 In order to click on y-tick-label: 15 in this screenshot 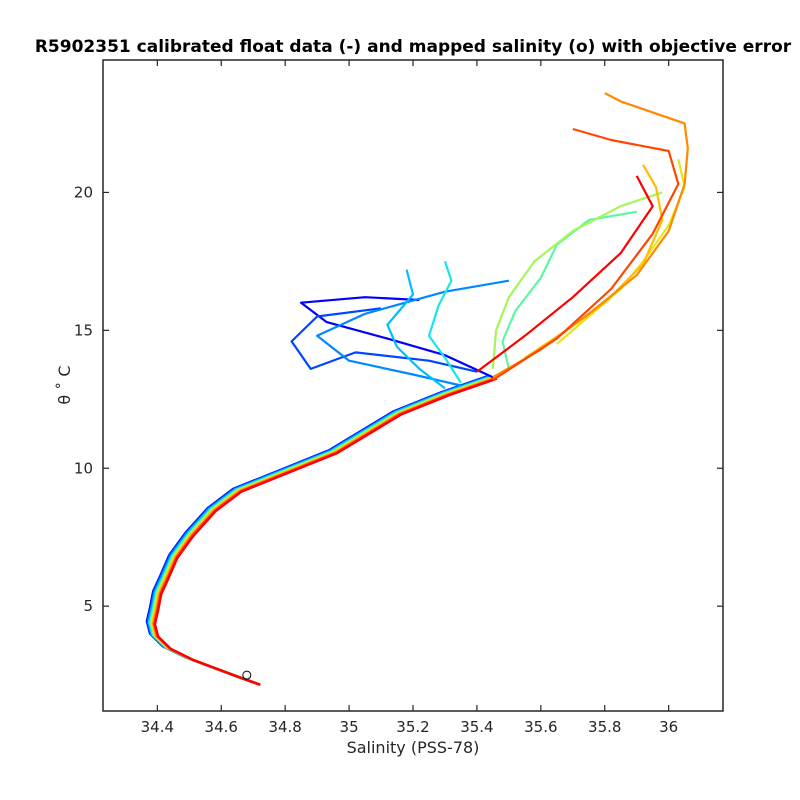, I will do `click(83, 330)`.